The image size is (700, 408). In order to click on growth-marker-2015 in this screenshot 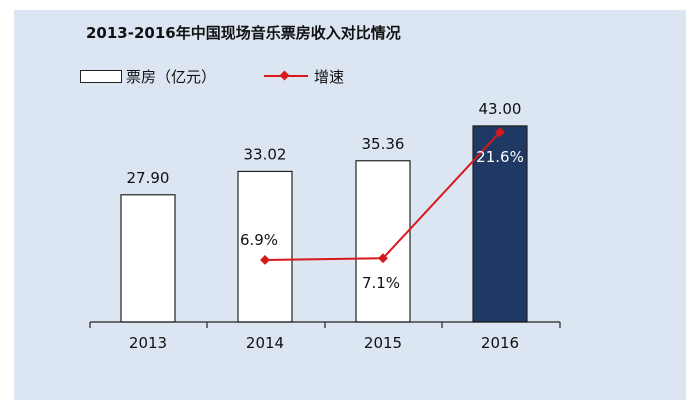, I will do `click(383, 258)`.